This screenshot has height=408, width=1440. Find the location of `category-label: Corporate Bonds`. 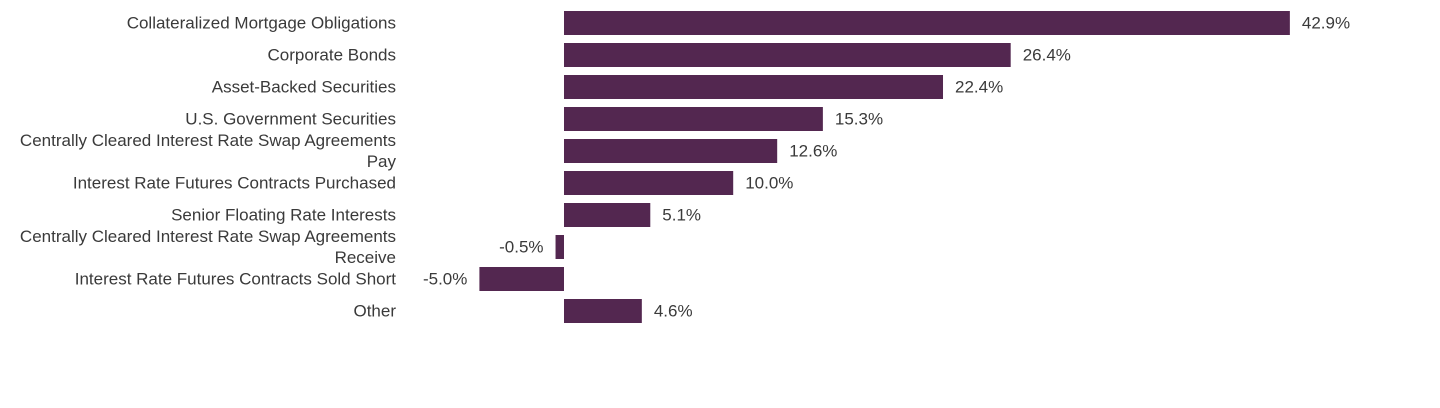

category-label: Corporate Bonds is located at coordinates (331, 55).